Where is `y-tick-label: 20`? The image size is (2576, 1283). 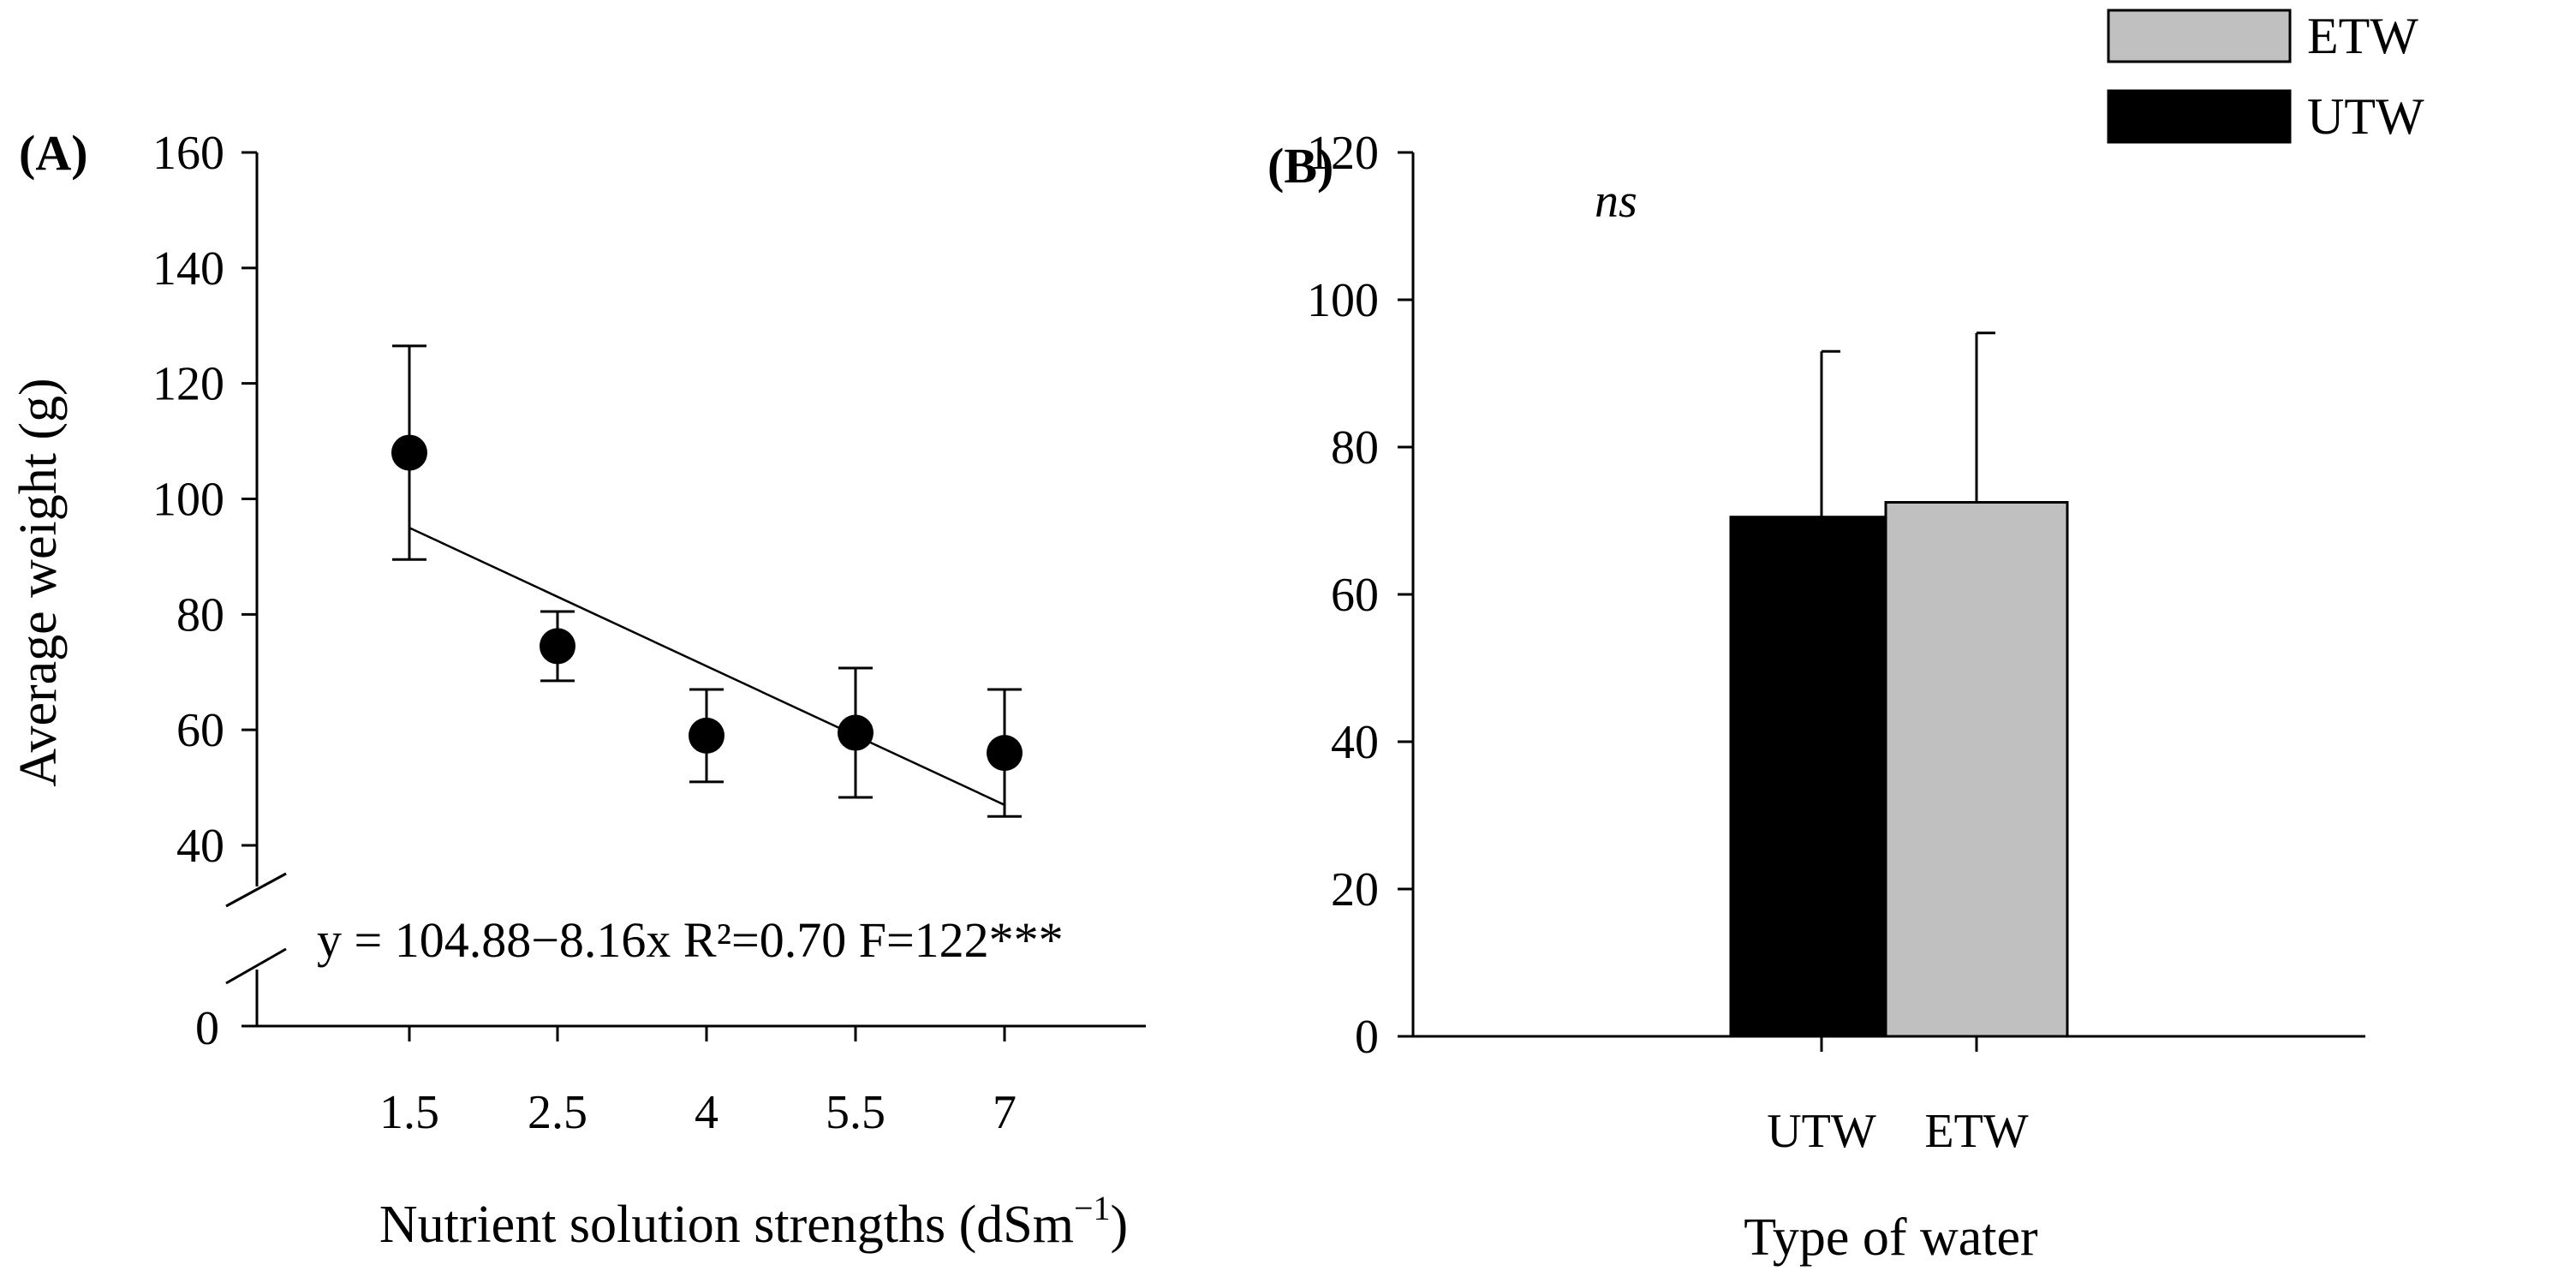 y-tick-label: 20 is located at coordinates (1355, 889).